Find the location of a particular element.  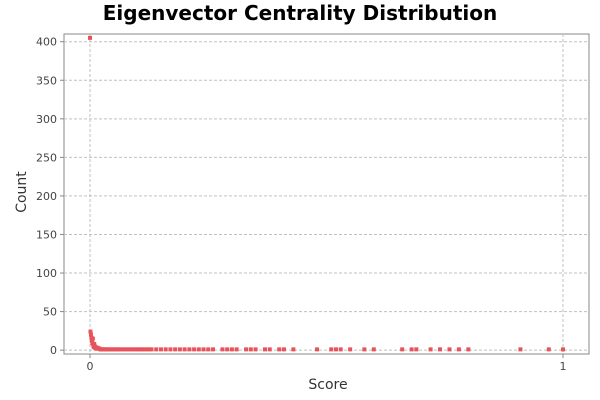

y-tick-label: 50 is located at coordinates (50, 312).